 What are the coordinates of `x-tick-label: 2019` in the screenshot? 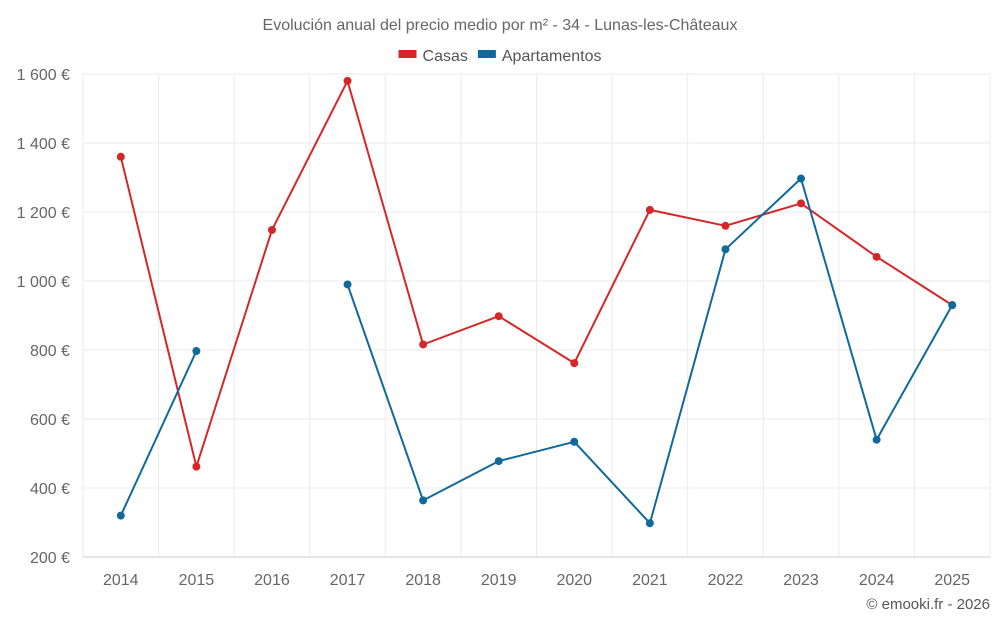 It's located at (499, 580).